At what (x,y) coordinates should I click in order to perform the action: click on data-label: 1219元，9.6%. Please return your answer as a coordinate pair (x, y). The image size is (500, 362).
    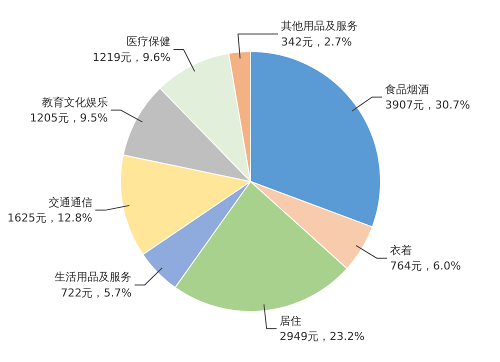
    Looking at the image, I should click on (131, 57).